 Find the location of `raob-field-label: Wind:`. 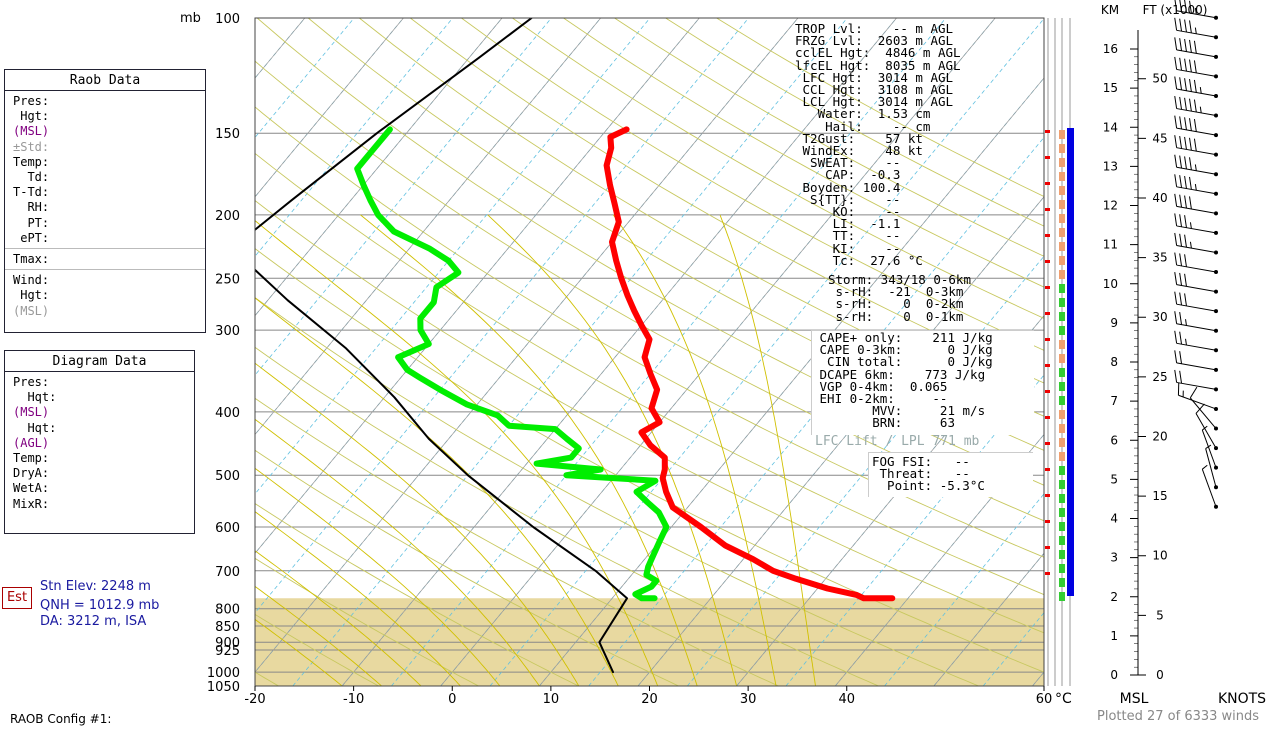

raob-field-label: Wind: is located at coordinates (31, 280).